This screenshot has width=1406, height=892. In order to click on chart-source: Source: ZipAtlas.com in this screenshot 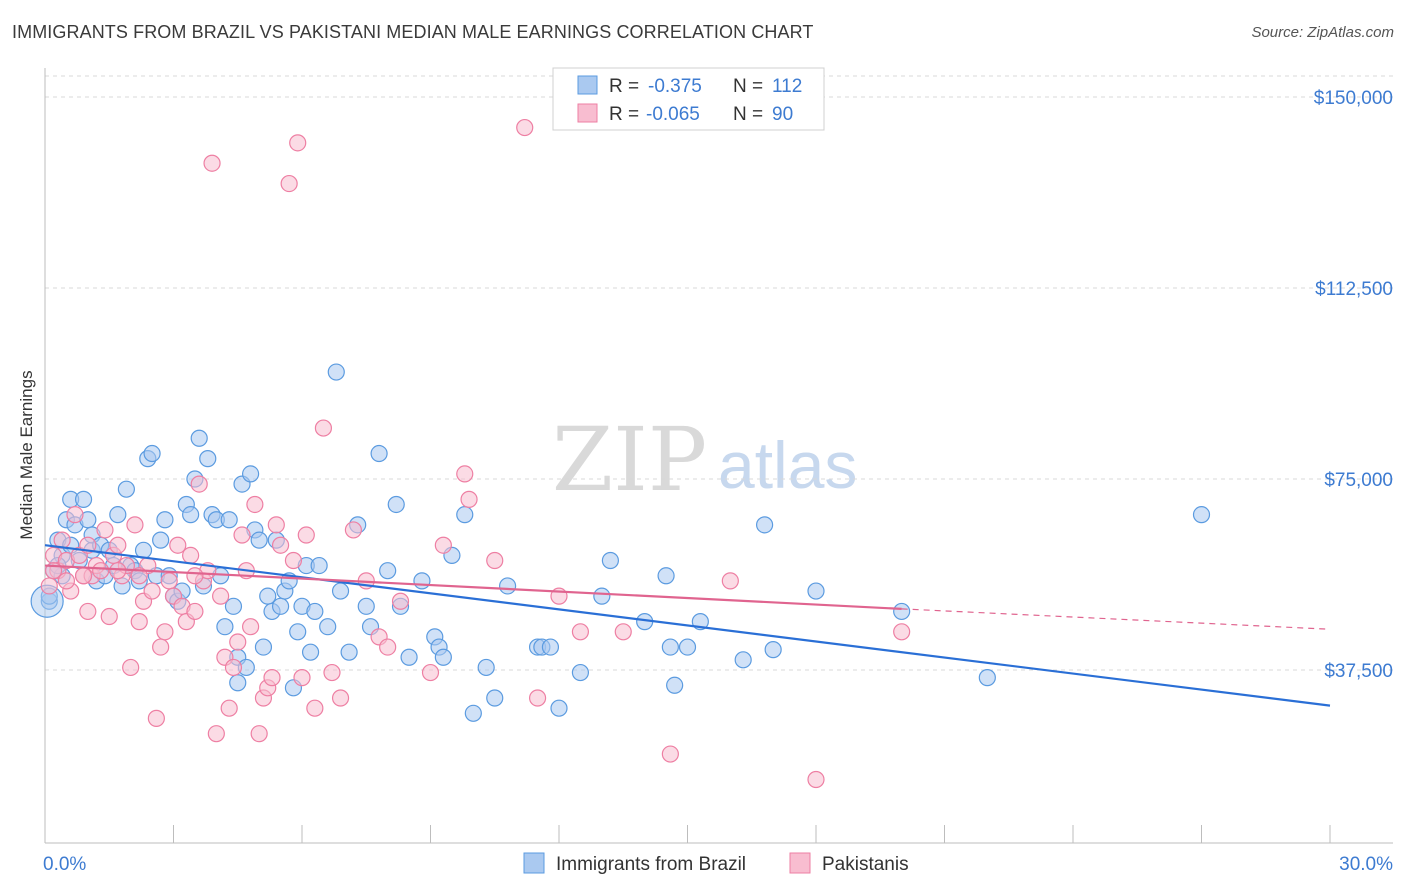, I will do `click(1322, 32)`.